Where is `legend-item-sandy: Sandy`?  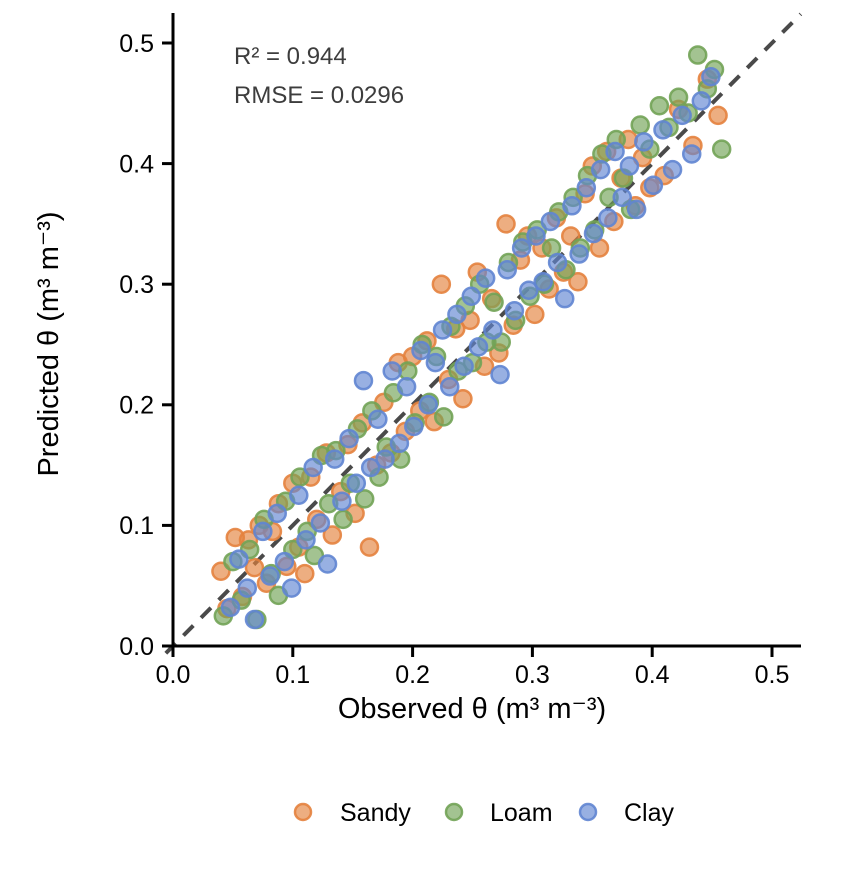 legend-item-sandy: Sandy is located at coordinates (352, 813).